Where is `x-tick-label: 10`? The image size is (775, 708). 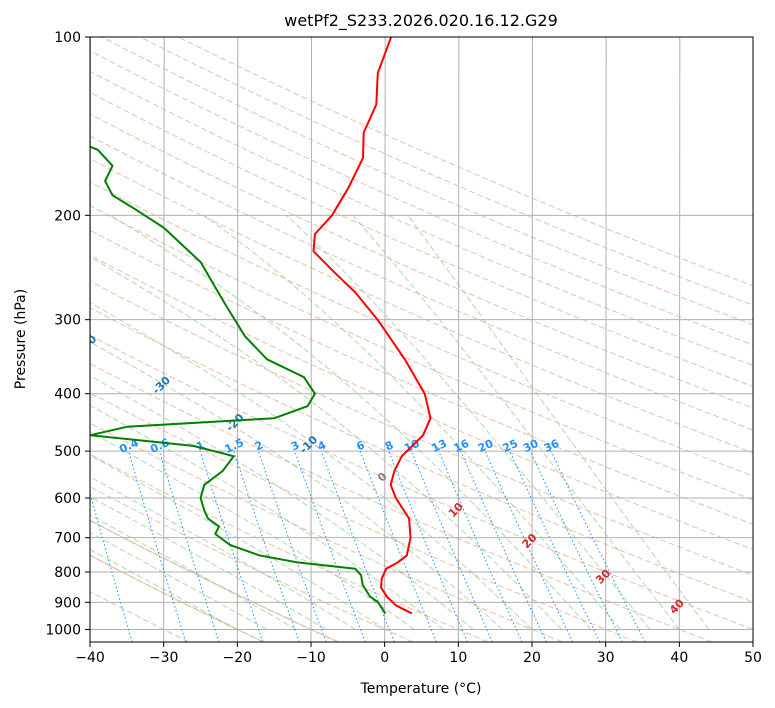 x-tick-label: 10 is located at coordinates (458, 658).